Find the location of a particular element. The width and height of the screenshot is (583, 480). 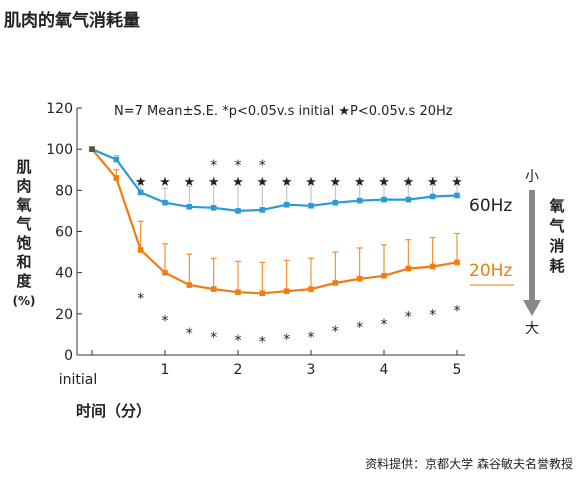

y-label-char: 肉 is located at coordinates (23, 186).